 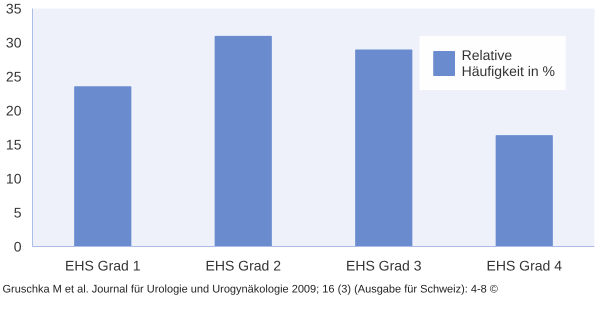 I want to click on y-tick-label: 25, so click(x=14, y=76).